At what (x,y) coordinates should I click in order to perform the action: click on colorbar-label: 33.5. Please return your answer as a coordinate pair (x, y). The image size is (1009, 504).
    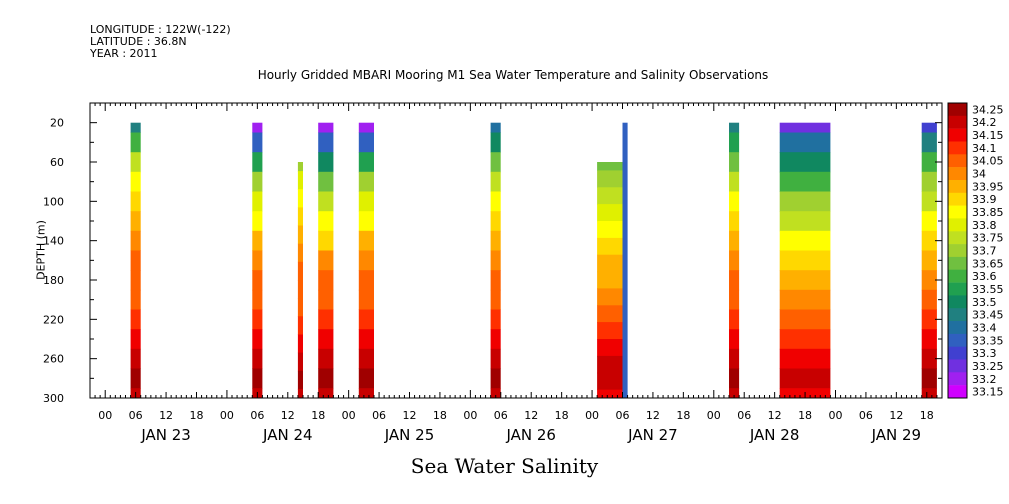
    Looking at the image, I should click on (984, 302).